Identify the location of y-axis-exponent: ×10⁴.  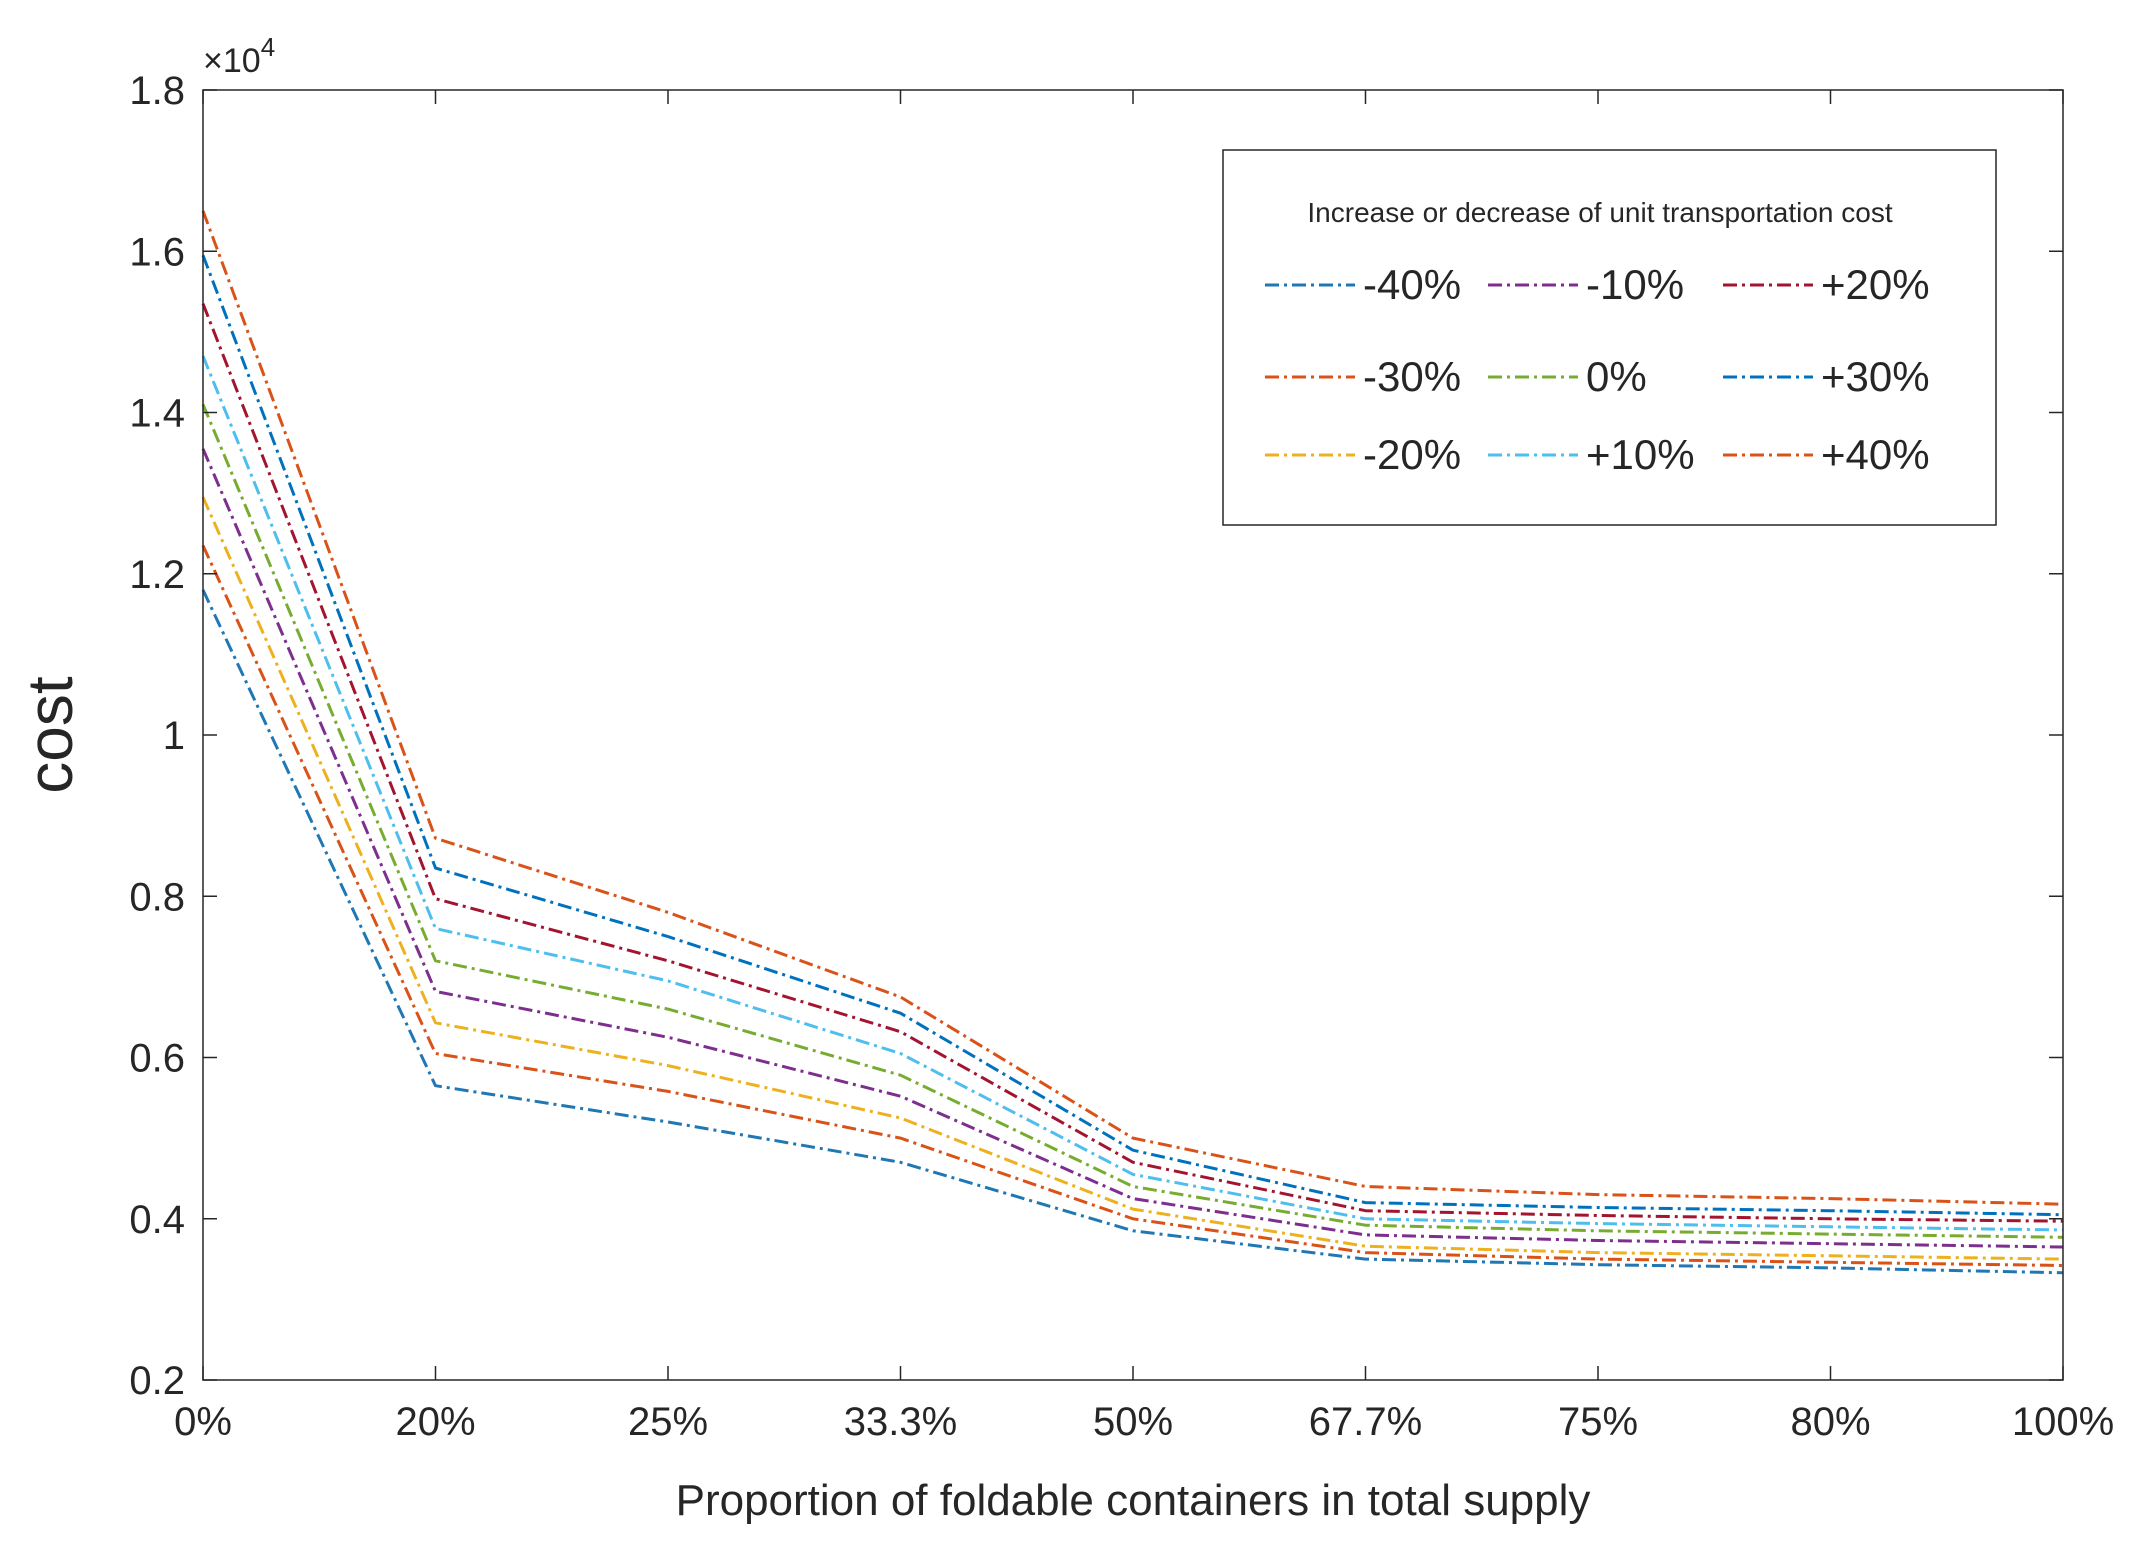
(239, 56).